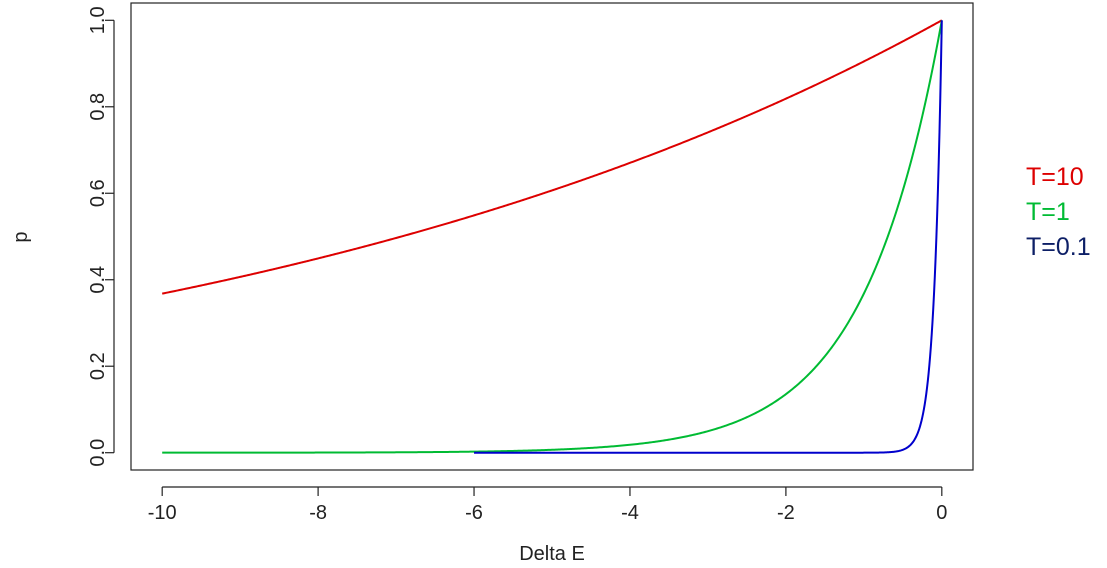 This screenshot has width=1107, height=568. What do you see at coordinates (21, 236) in the screenshot?
I see `y-axis-label: p` at bounding box center [21, 236].